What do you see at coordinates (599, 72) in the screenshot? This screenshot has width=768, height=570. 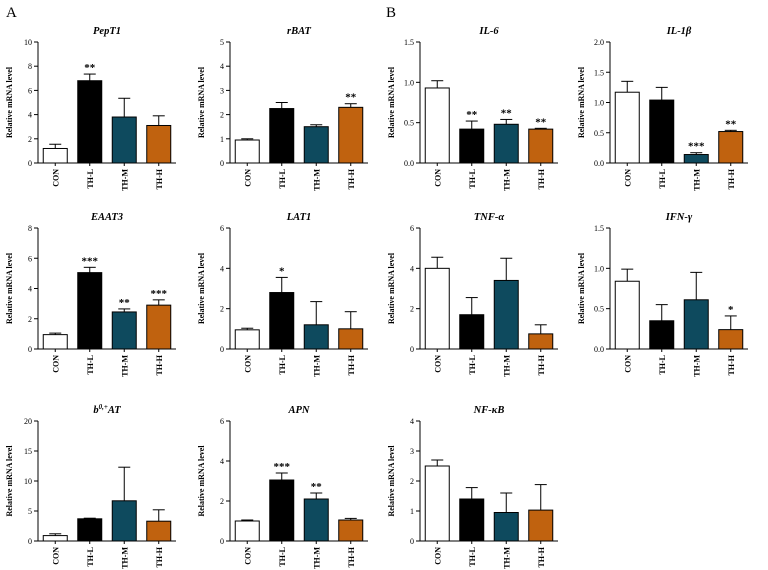 I see `y-tick-label: 1.5` at bounding box center [599, 72].